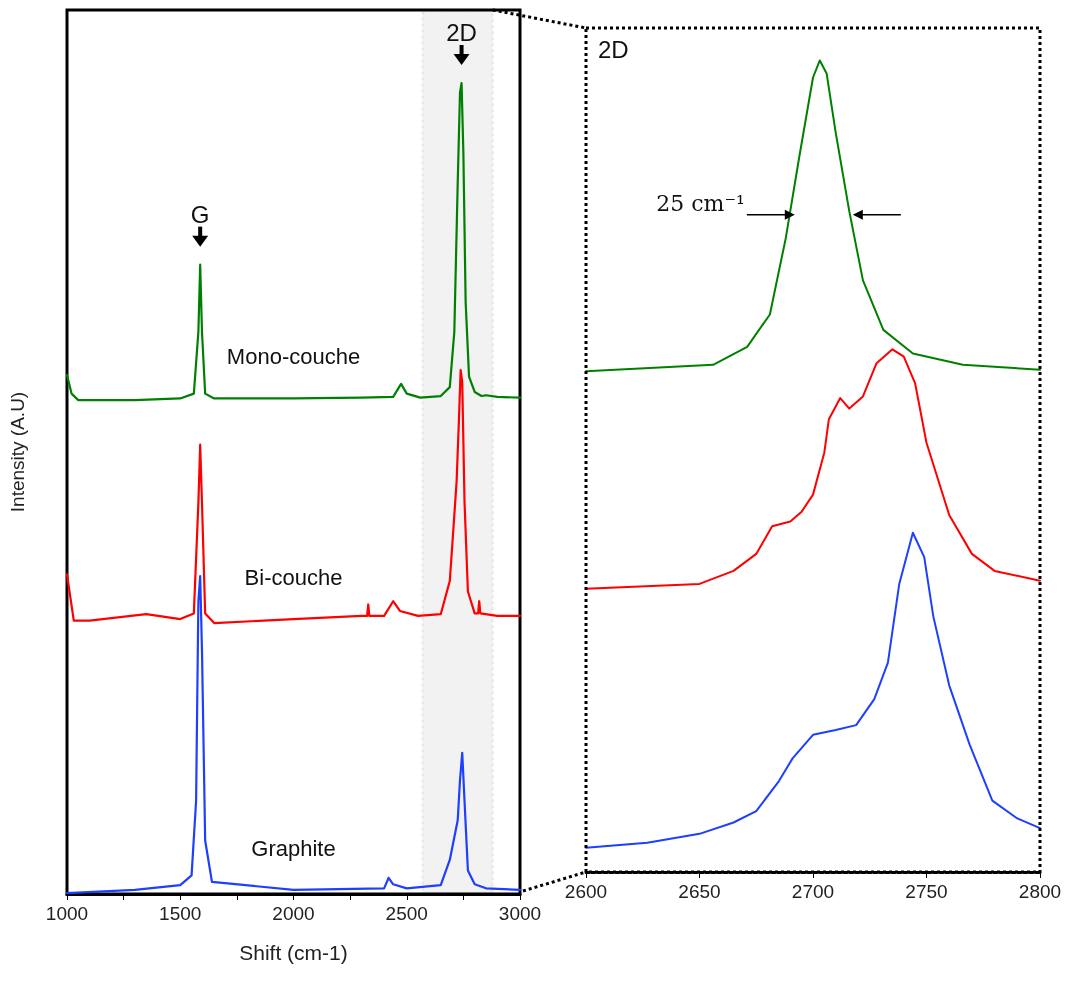  What do you see at coordinates (180, 913) in the screenshot?
I see `x-tick-label: 1500` at bounding box center [180, 913].